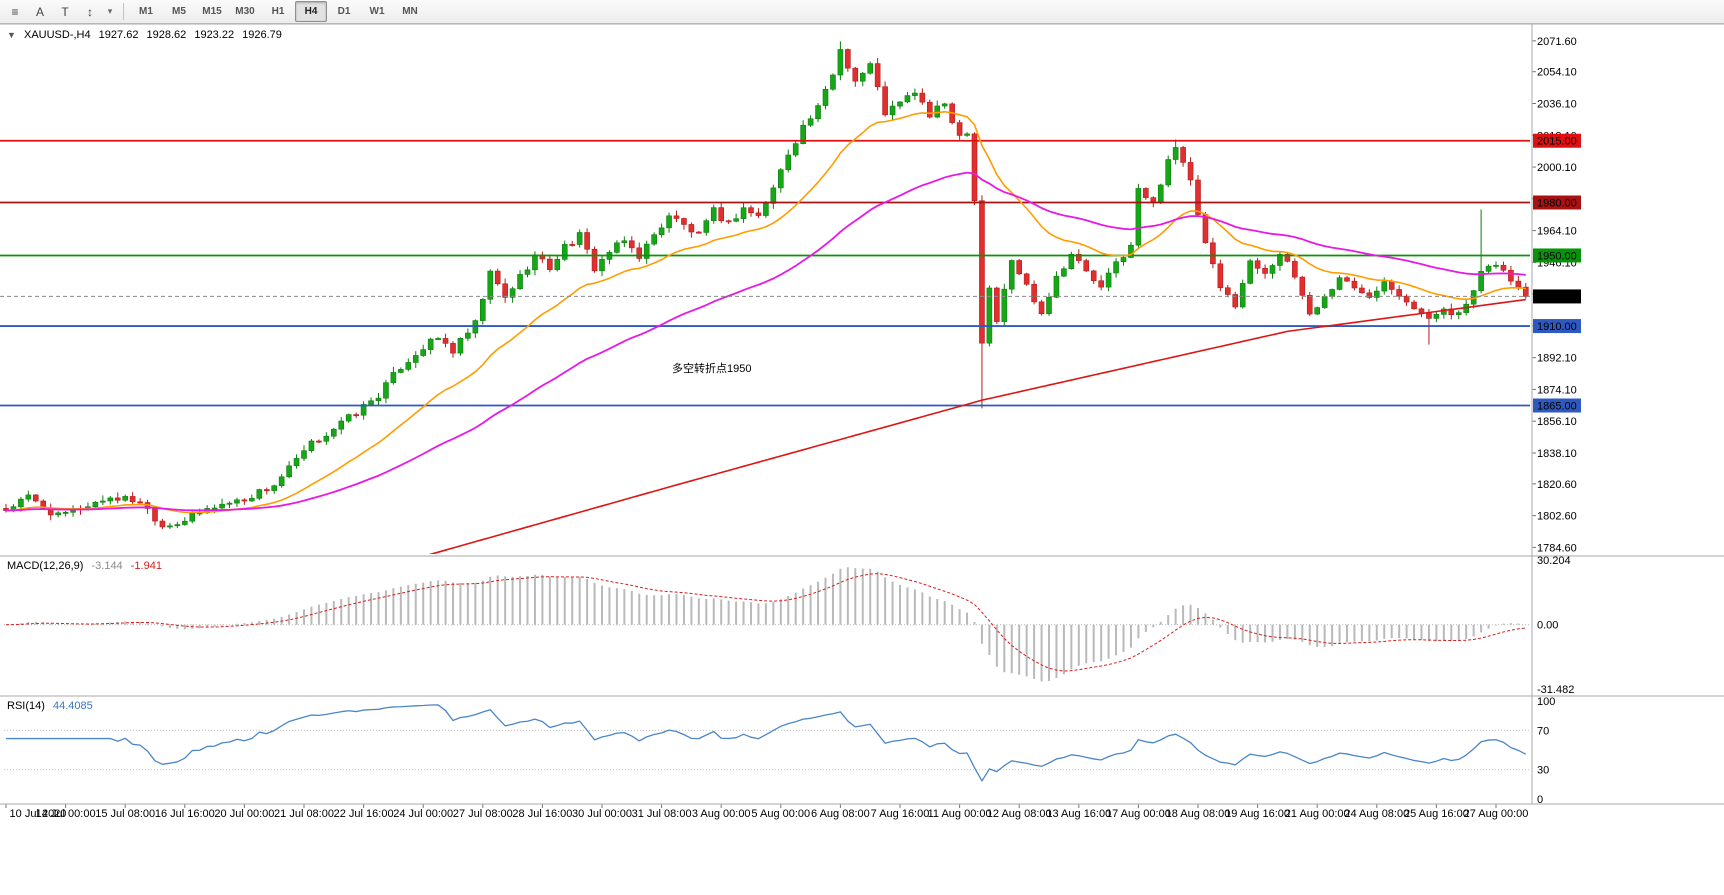  I want to click on date-label: 21 Jul 08:00, so click(304, 814).